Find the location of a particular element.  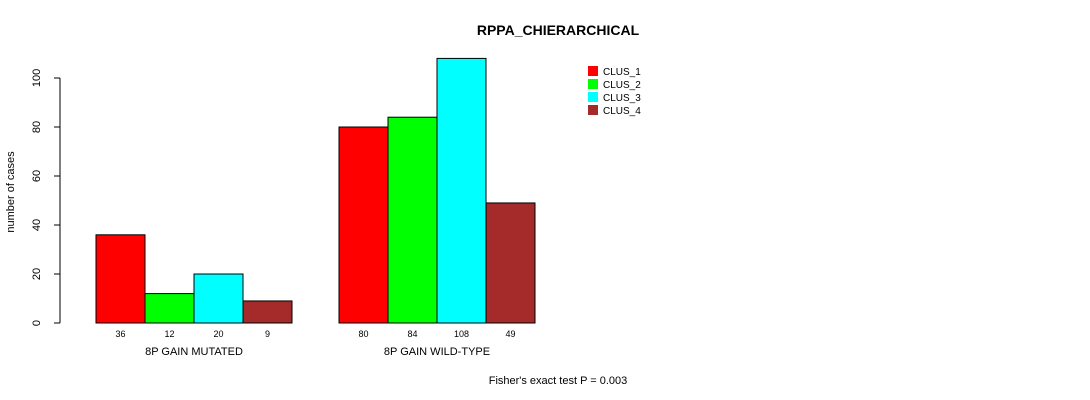

y-axis-label: number of cases is located at coordinates (11, 192).